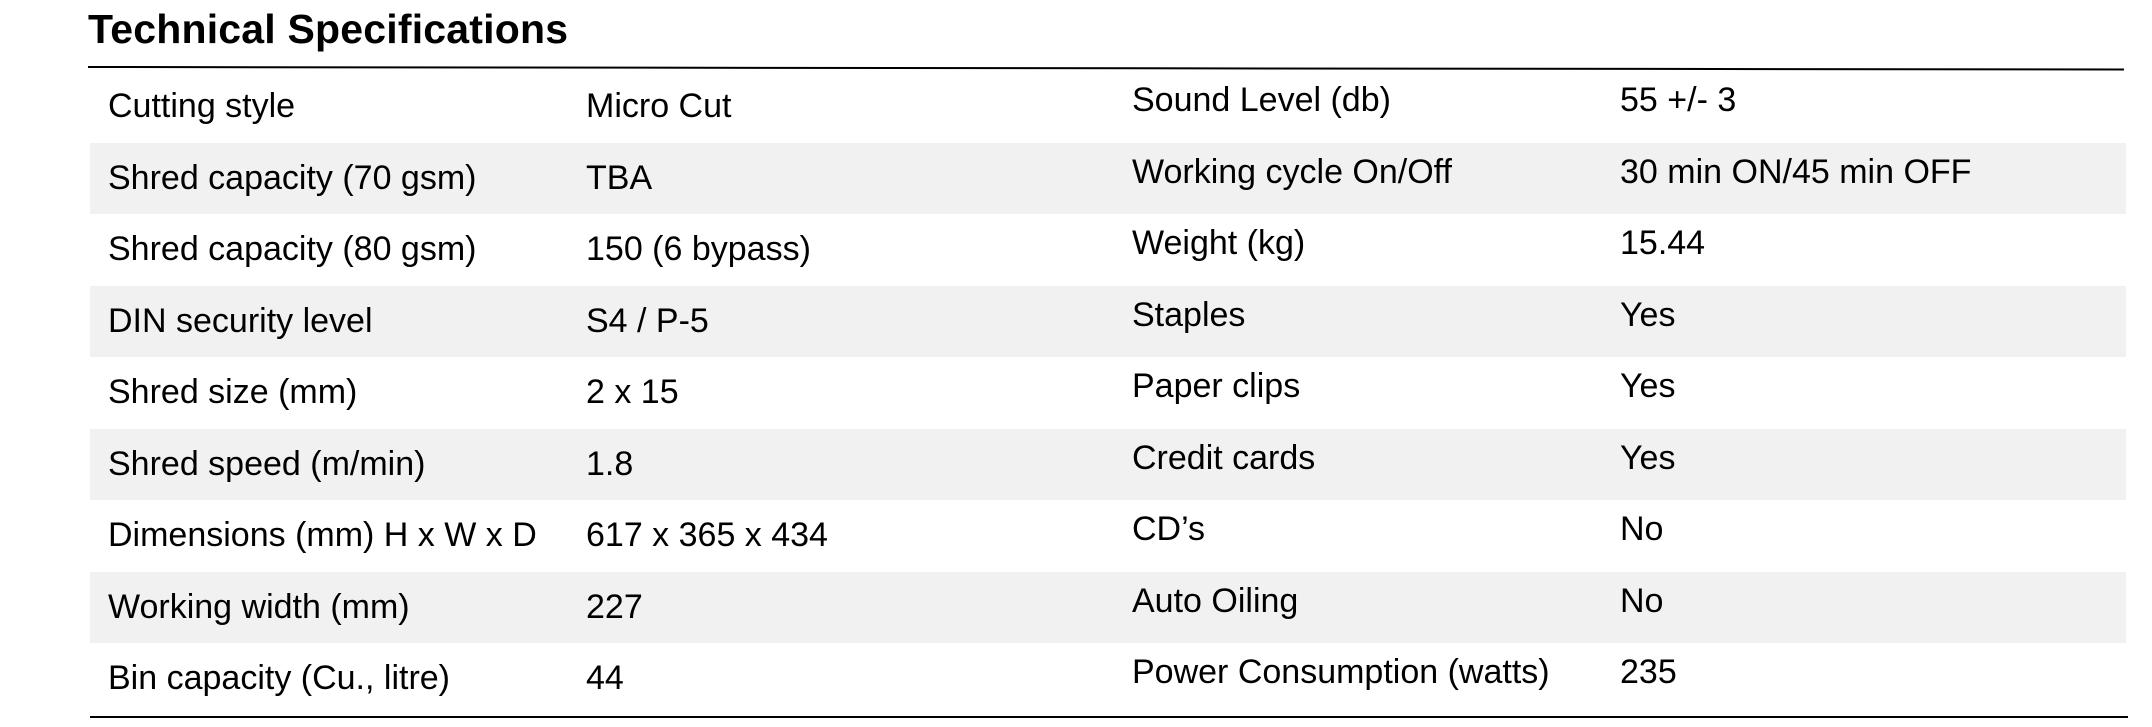 This screenshot has height=727, width=2152. What do you see at coordinates (1261, 100) in the screenshot?
I see `spec-label: Sound Level (db)` at bounding box center [1261, 100].